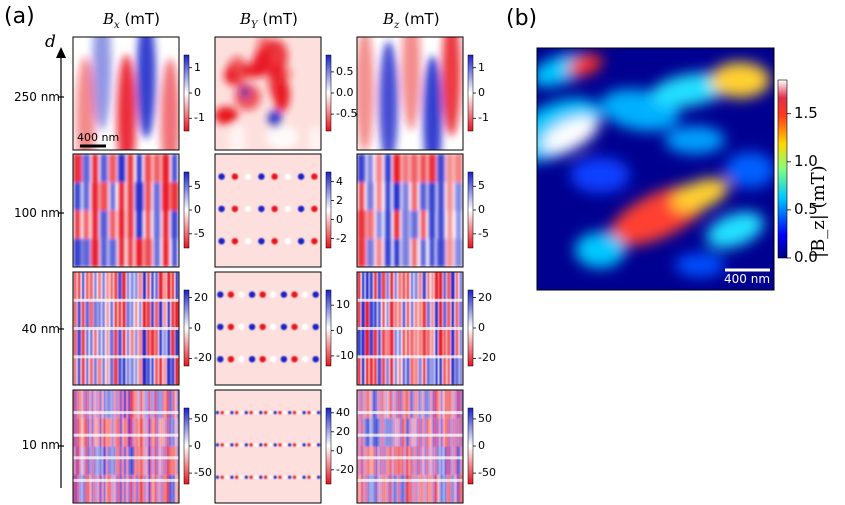 The width and height of the screenshot is (845, 505). Describe the element at coordinates (806, 160) in the screenshot. I see `colorbar-b-tick-label: 1.0` at that location.